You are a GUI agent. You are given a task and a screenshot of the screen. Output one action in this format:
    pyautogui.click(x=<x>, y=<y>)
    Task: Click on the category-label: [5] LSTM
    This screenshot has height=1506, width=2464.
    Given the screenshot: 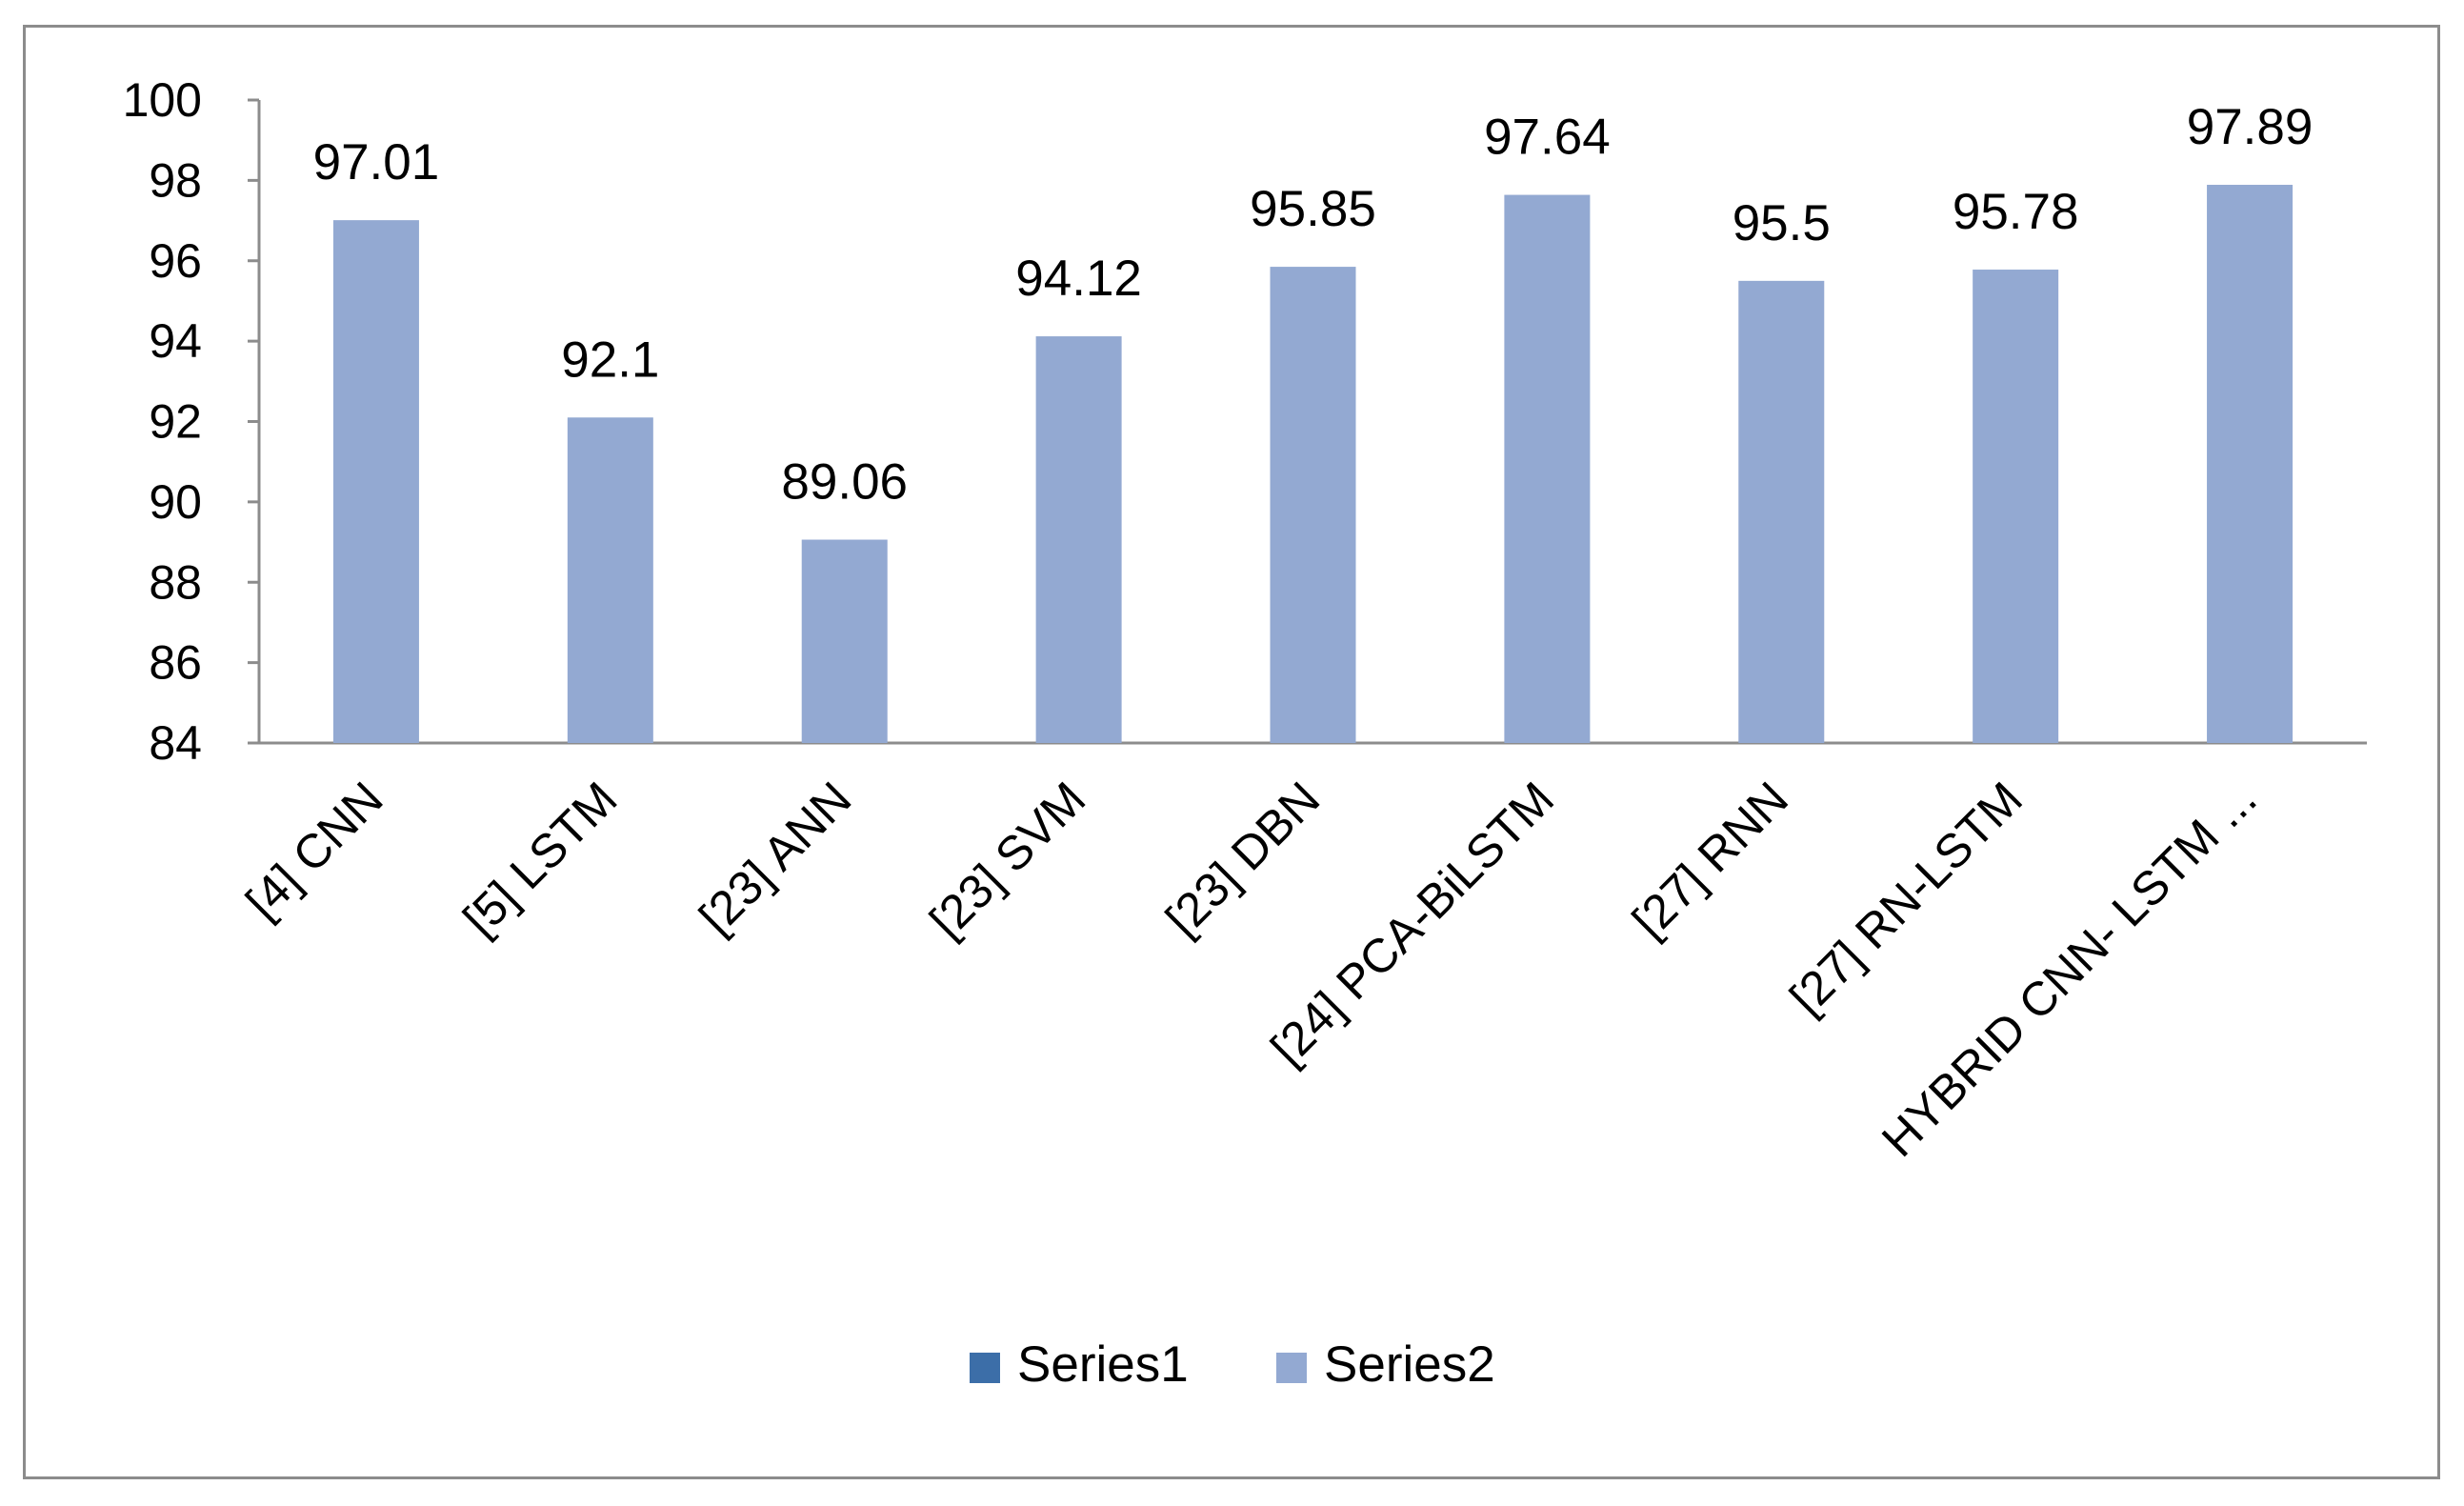 What is the action you would take?
    pyautogui.click(x=540, y=859)
    